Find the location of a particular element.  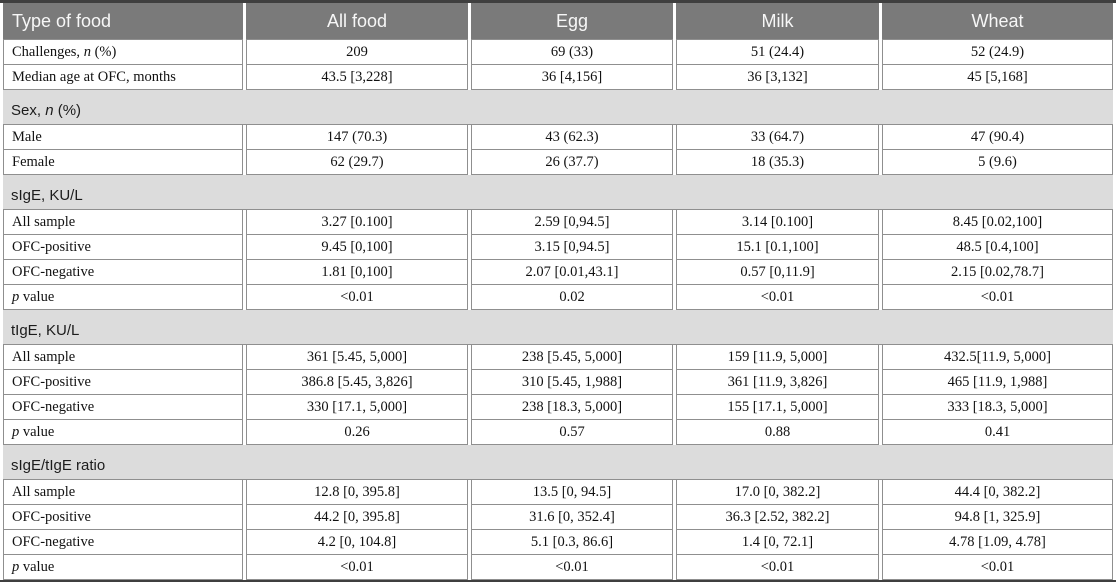

value-cell: 1.4 [0, 72.1] is located at coordinates (777, 542).